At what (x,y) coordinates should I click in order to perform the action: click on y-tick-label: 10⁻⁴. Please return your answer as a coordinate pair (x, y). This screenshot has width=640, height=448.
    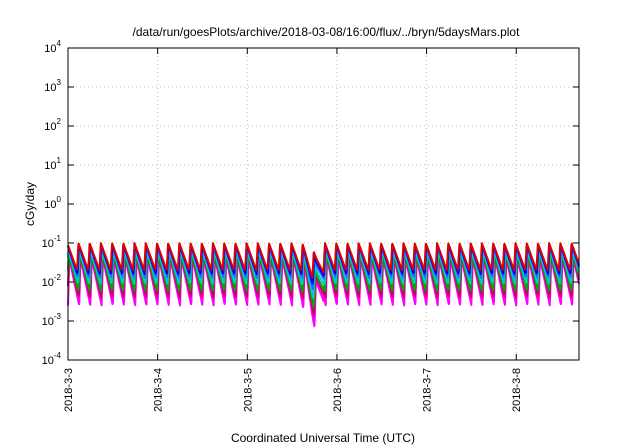
    Looking at the image, I should click on (52, 359).